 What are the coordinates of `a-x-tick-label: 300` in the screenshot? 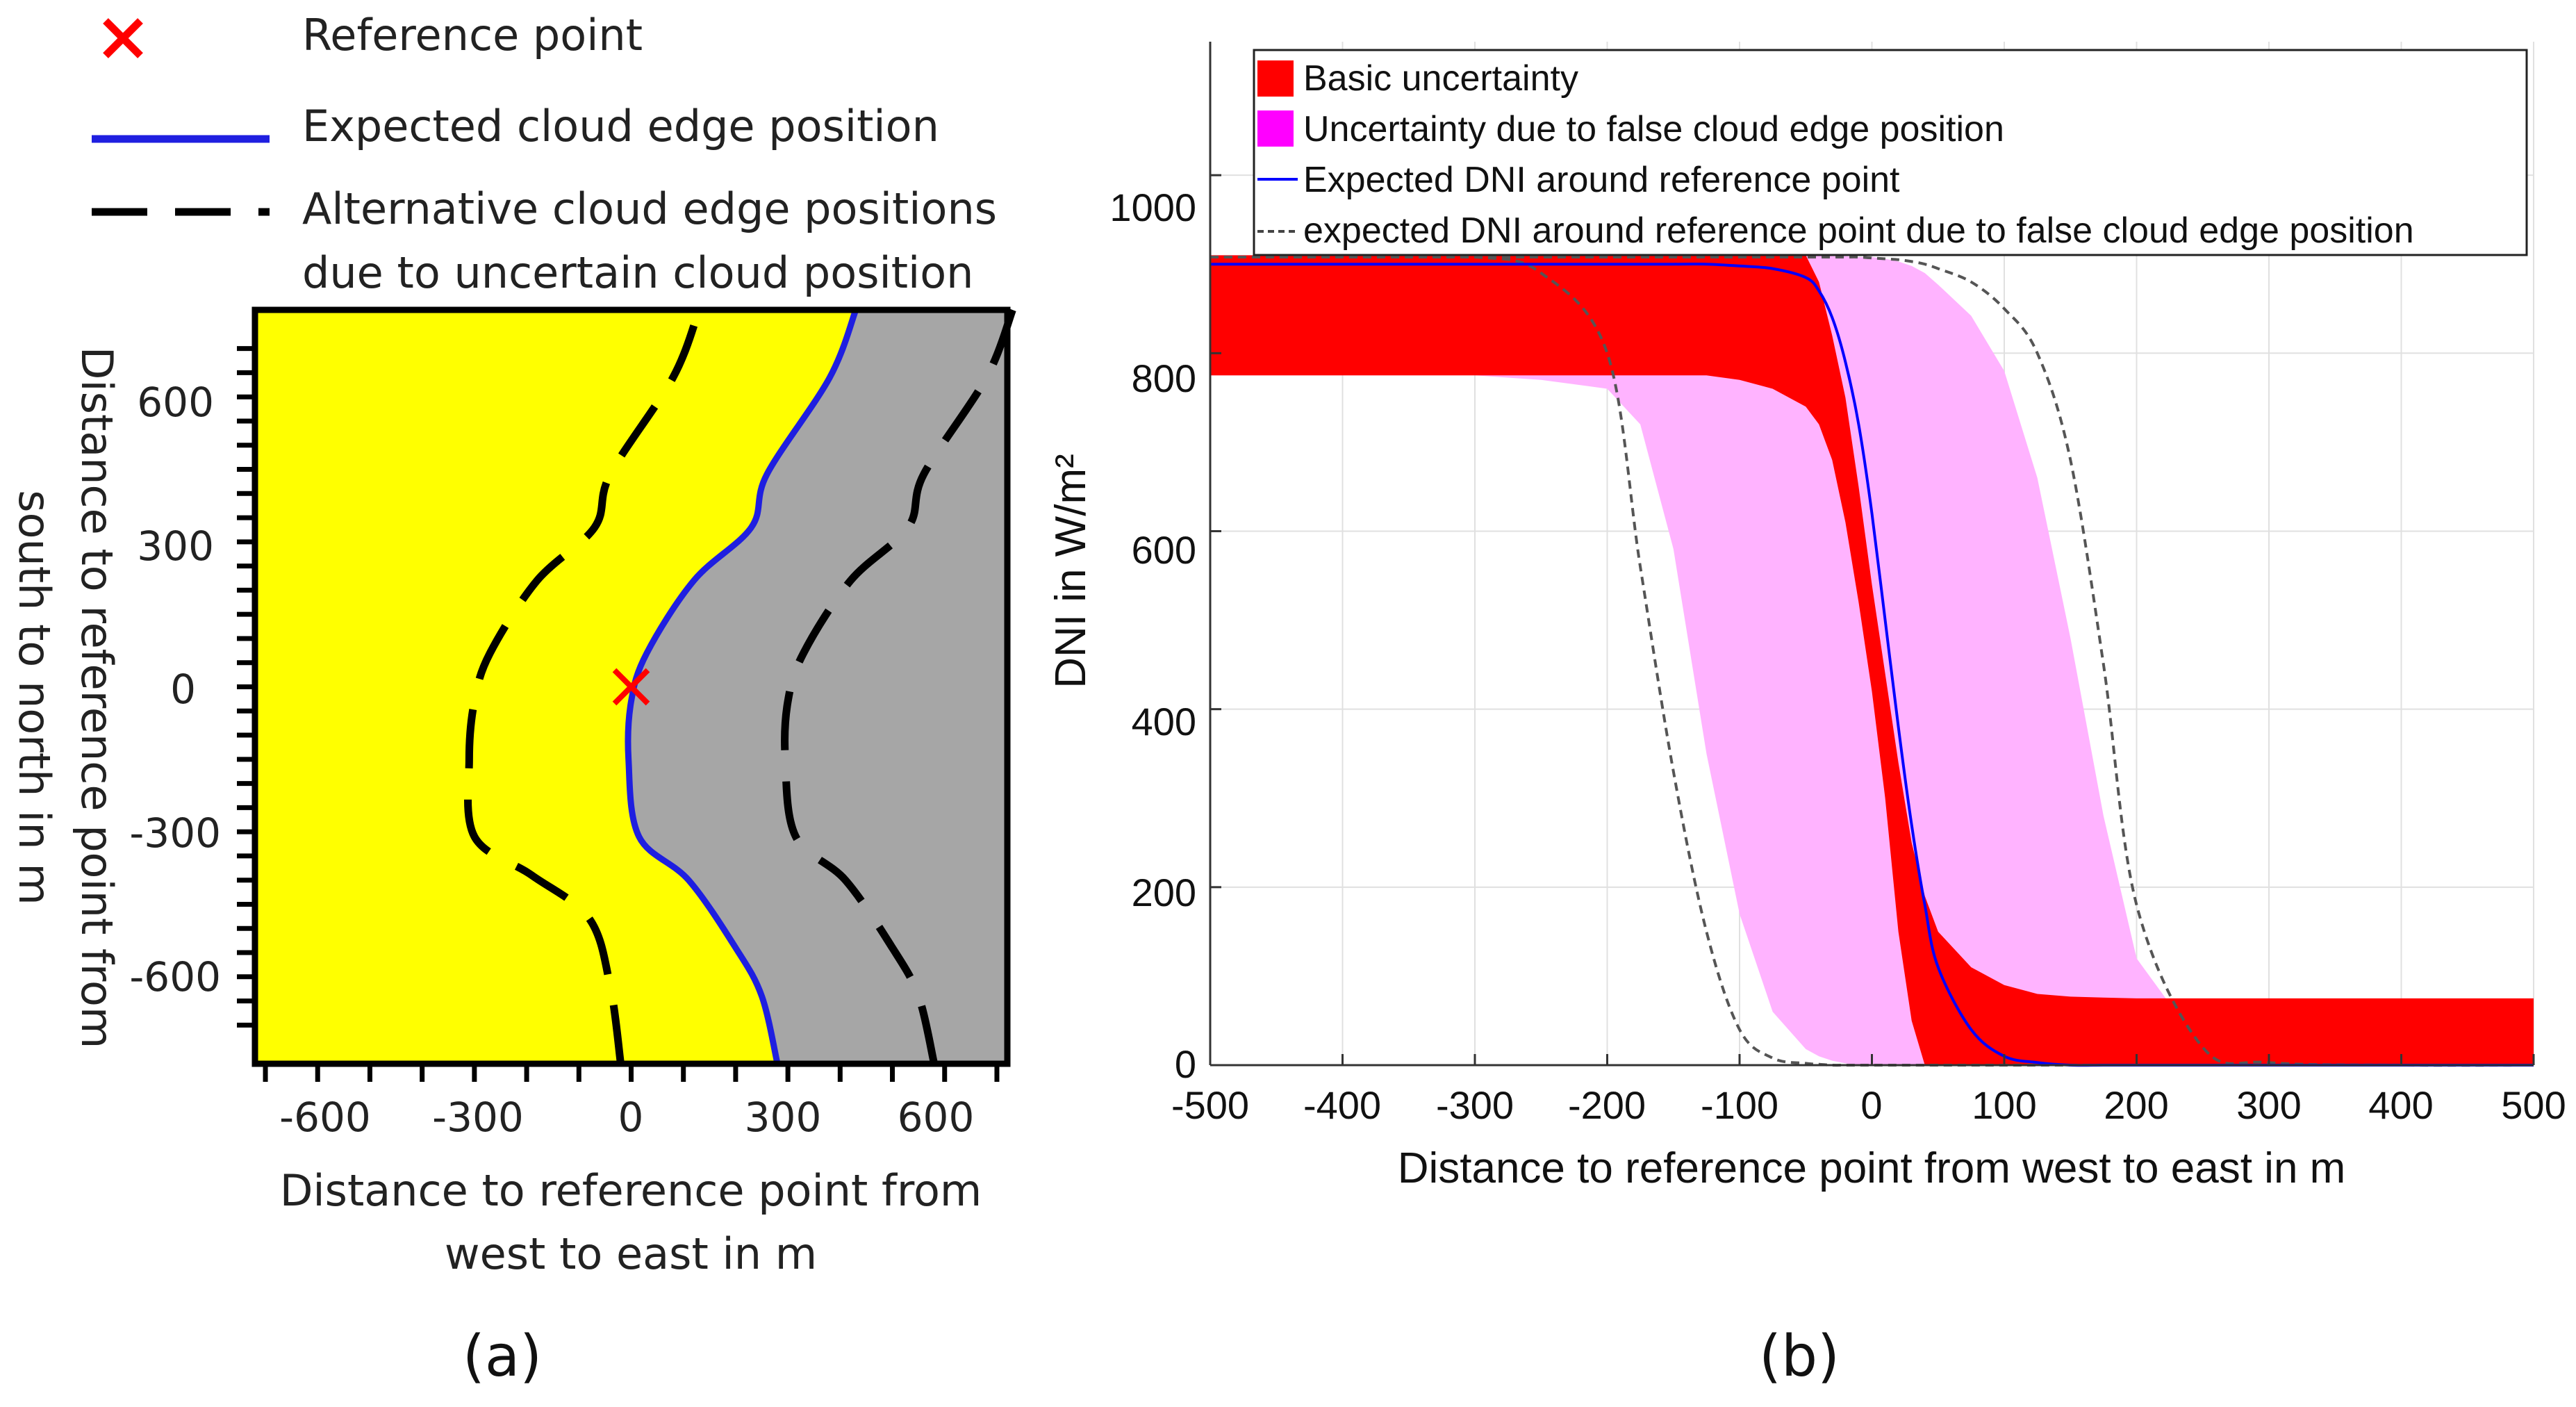 It's located at (784, 1117).